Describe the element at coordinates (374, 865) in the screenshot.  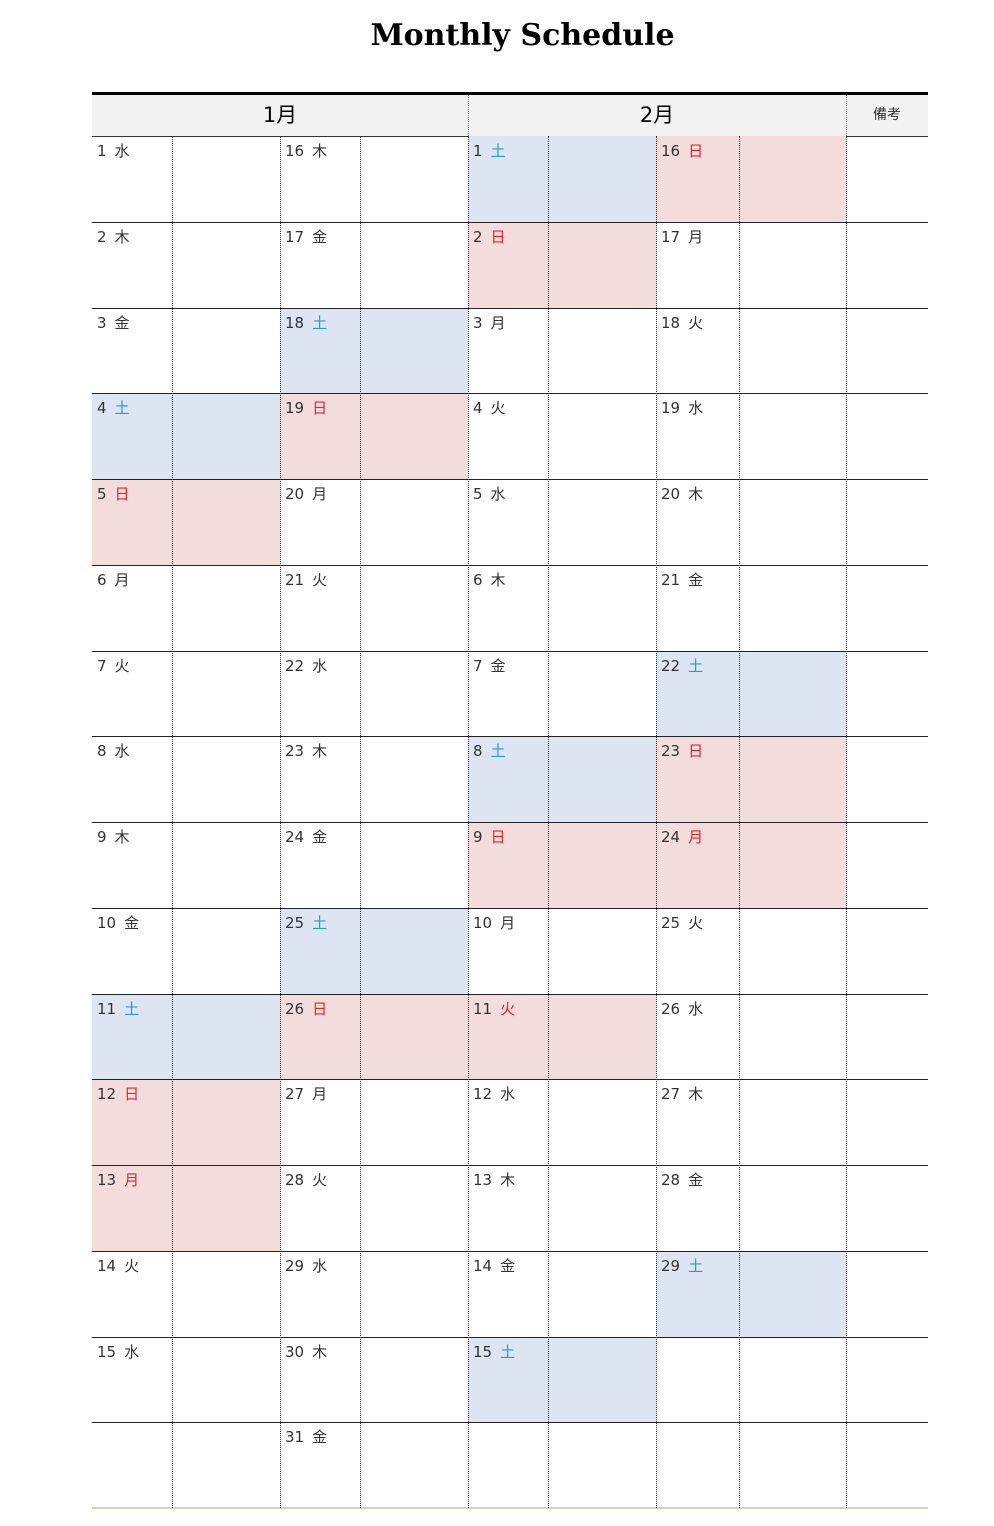
I see `day-cell: 24 金` at that location.